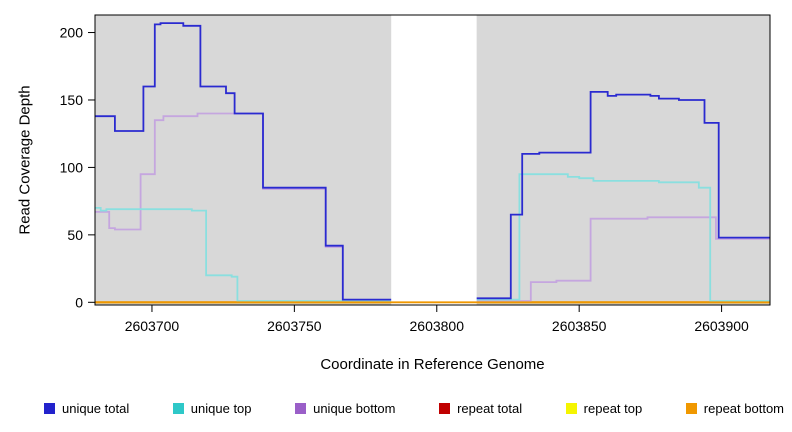  What do you see at coordinates (79, 302) in the screenshot?
I see `svg-text: 0` at bounding box center [79, 302].